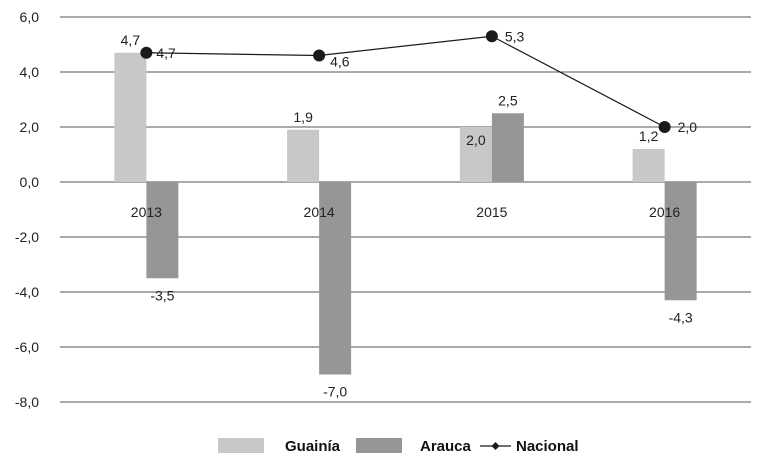 The width and height of the screenshot is (764, 455). What do you see at coordinates (547, 446) in the screenshot?
I see `legend-label-nacional: Nacional` at bounding box center [547, 446].